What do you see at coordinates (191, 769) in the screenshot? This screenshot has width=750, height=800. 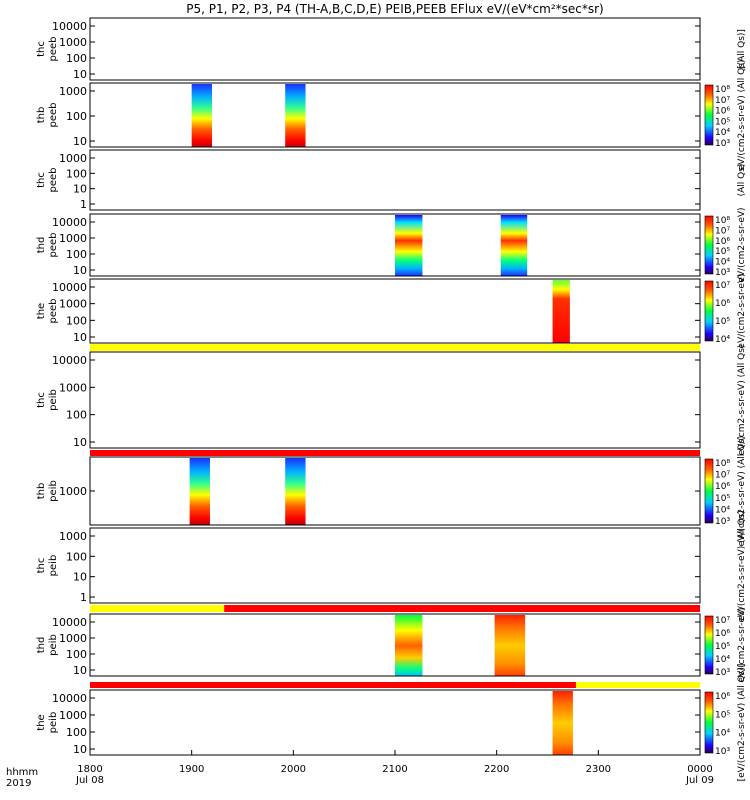 I see `x-tick-label: 1900` at bounding box center [191, 769].